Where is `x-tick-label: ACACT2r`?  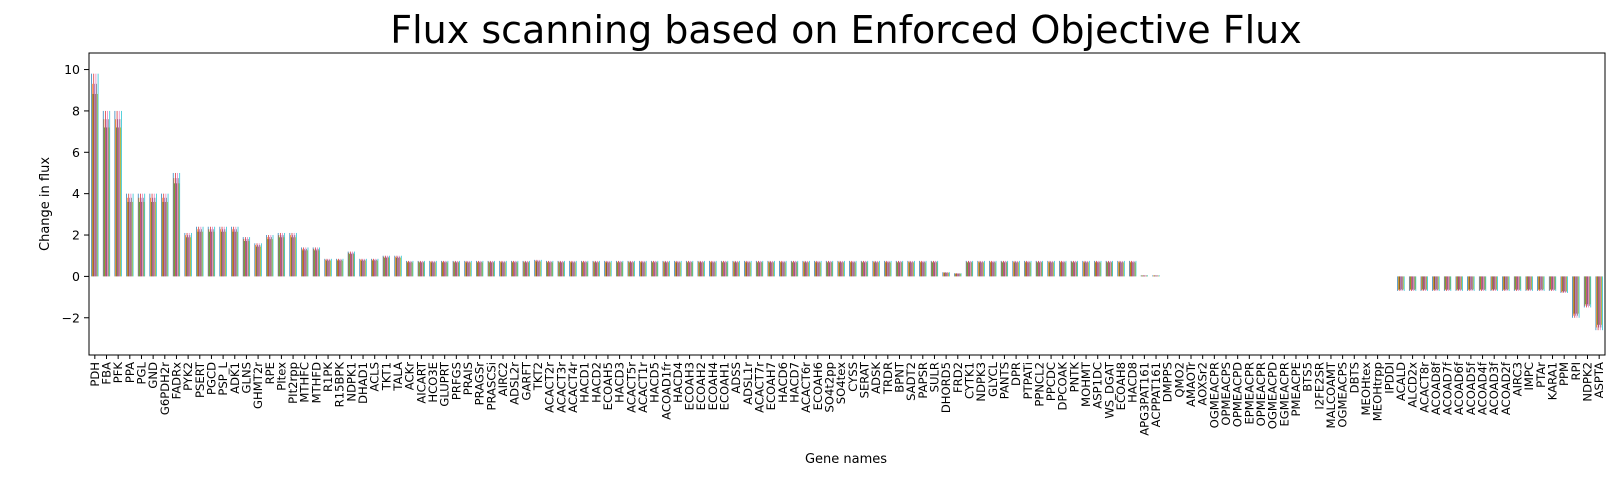
x-tick-label: ACACT2r is located at coordinates (550, 387).